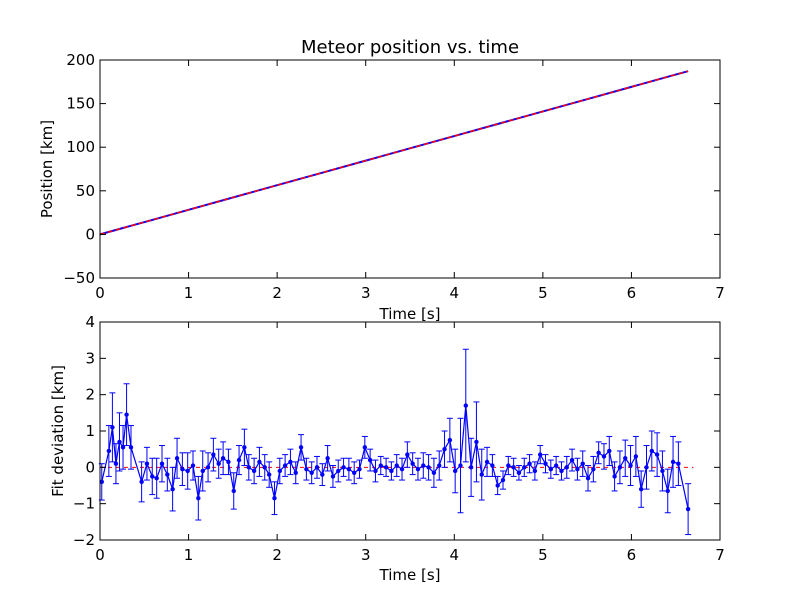 The height and width of the screenshot is (600, 800). Describe the element at coordinates (632, 293) in the screenshot. I see `position-x-tick-label: 6` at that location.